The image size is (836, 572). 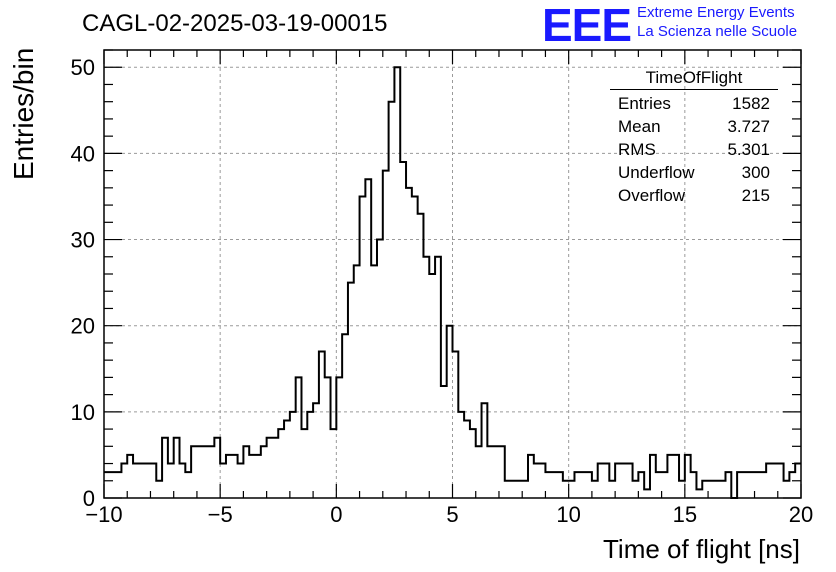 I want to click on x-tick-label: 5, so click(x=452, y=514).